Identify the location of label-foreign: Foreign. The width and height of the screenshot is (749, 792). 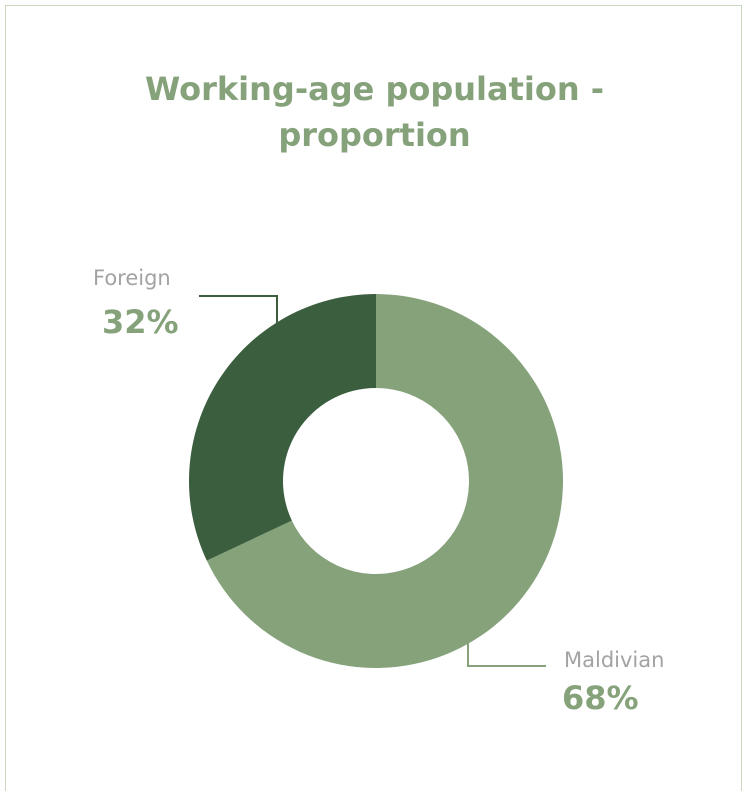
(132, 278).